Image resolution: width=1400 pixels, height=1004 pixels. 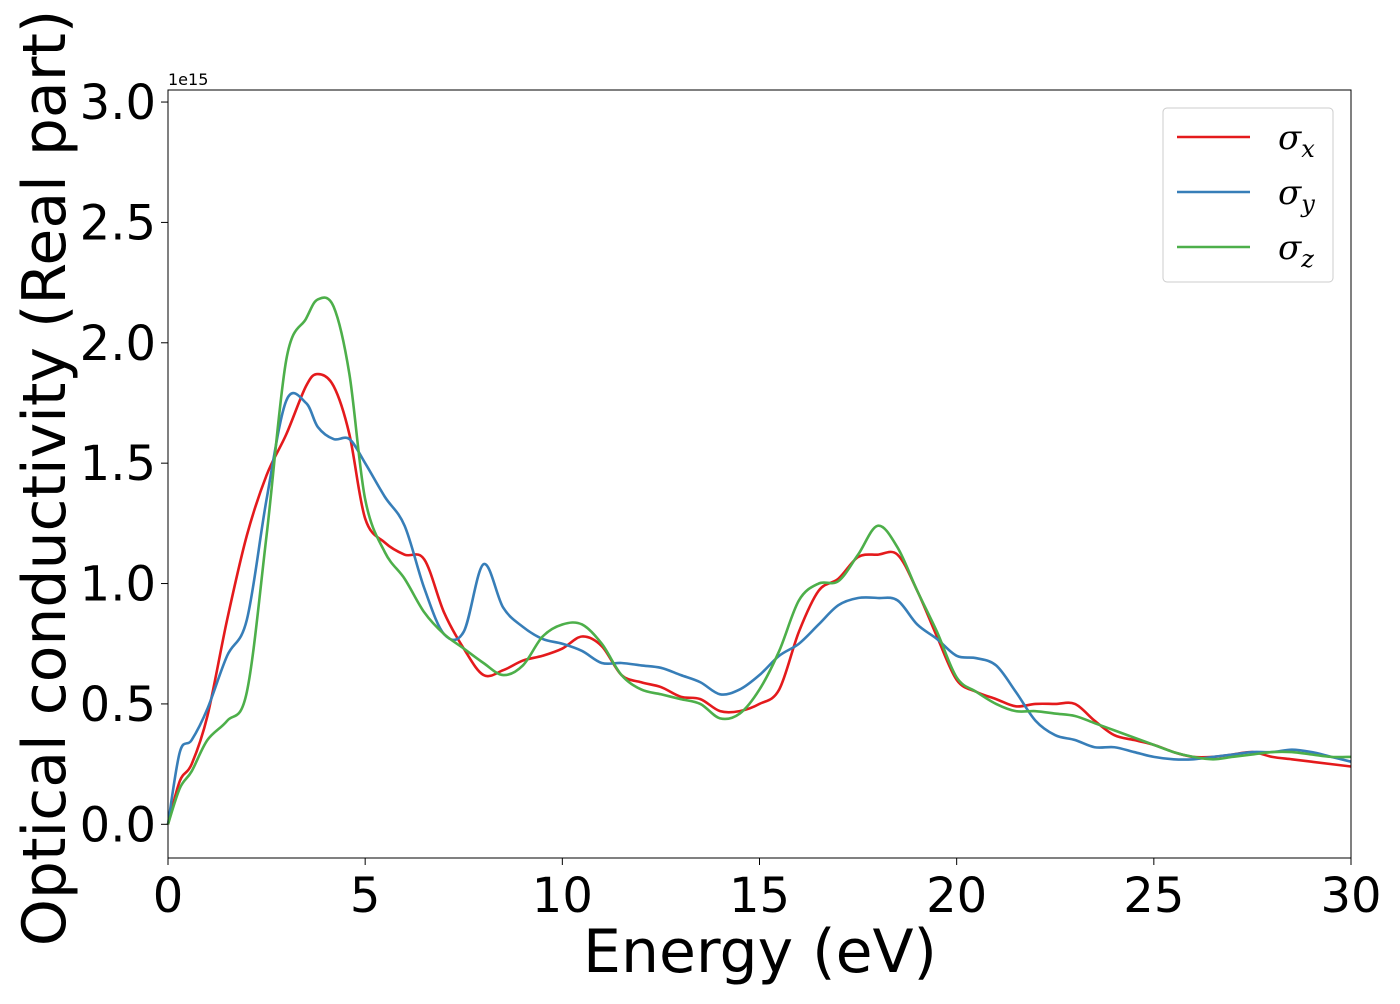 I want to click on y-axis-label: Optical conductivity (Real part), so click(x=45, y=478).